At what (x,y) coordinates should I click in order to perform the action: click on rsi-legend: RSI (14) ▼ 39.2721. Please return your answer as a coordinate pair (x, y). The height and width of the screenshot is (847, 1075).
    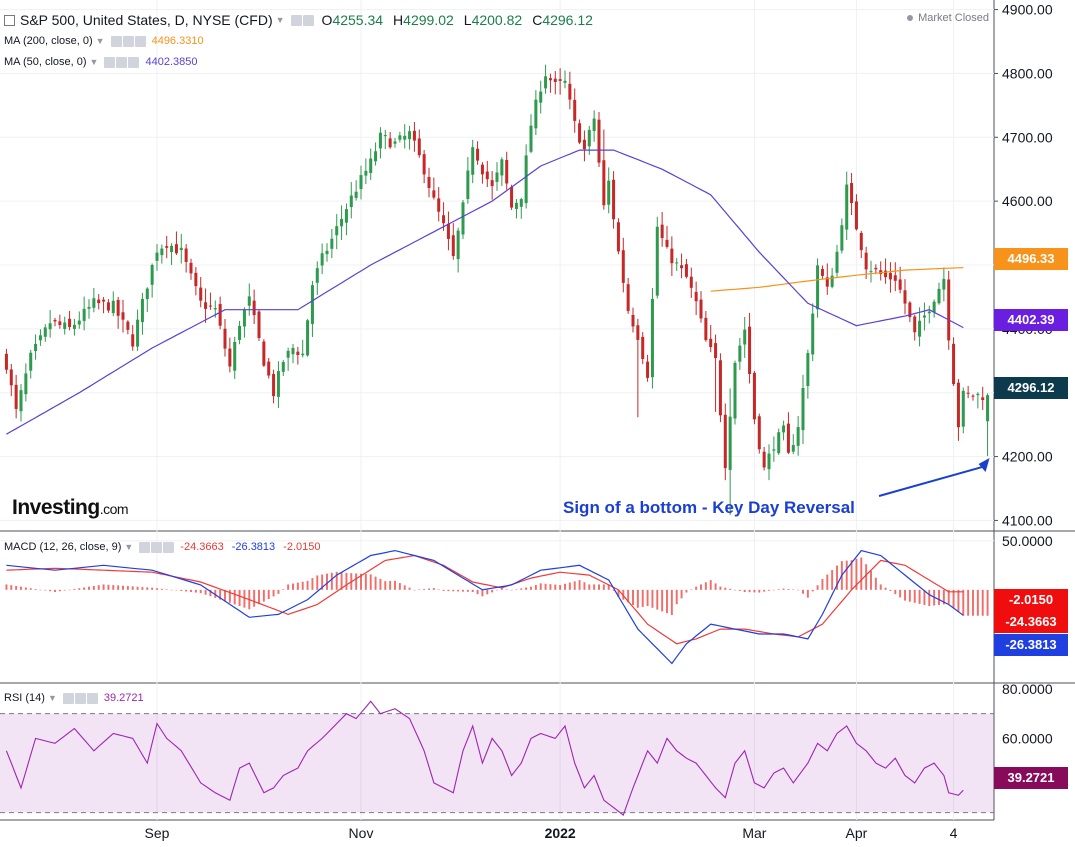
    Looking at the image, I should click on (74, 698).